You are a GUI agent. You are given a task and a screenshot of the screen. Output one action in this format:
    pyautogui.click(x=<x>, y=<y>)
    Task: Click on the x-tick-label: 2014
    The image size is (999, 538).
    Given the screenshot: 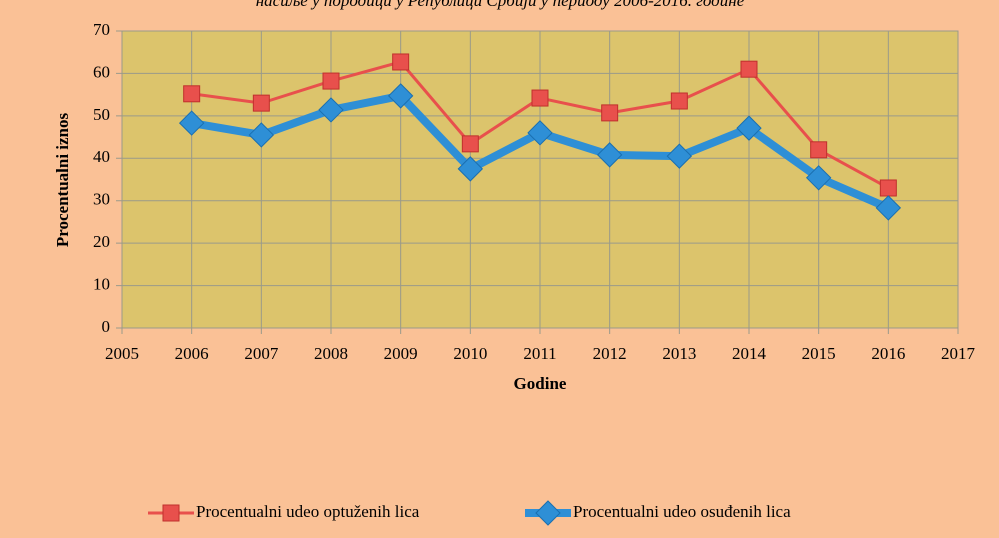 What is the action you would take?
    pyautogui.click(x=749, y=353)
    